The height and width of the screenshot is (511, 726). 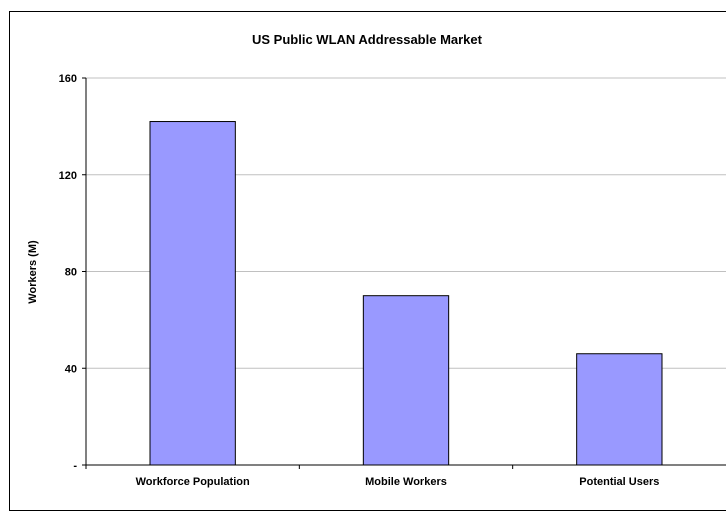 I want to click on y-tick-label: 80, so click(x=71, y=273).